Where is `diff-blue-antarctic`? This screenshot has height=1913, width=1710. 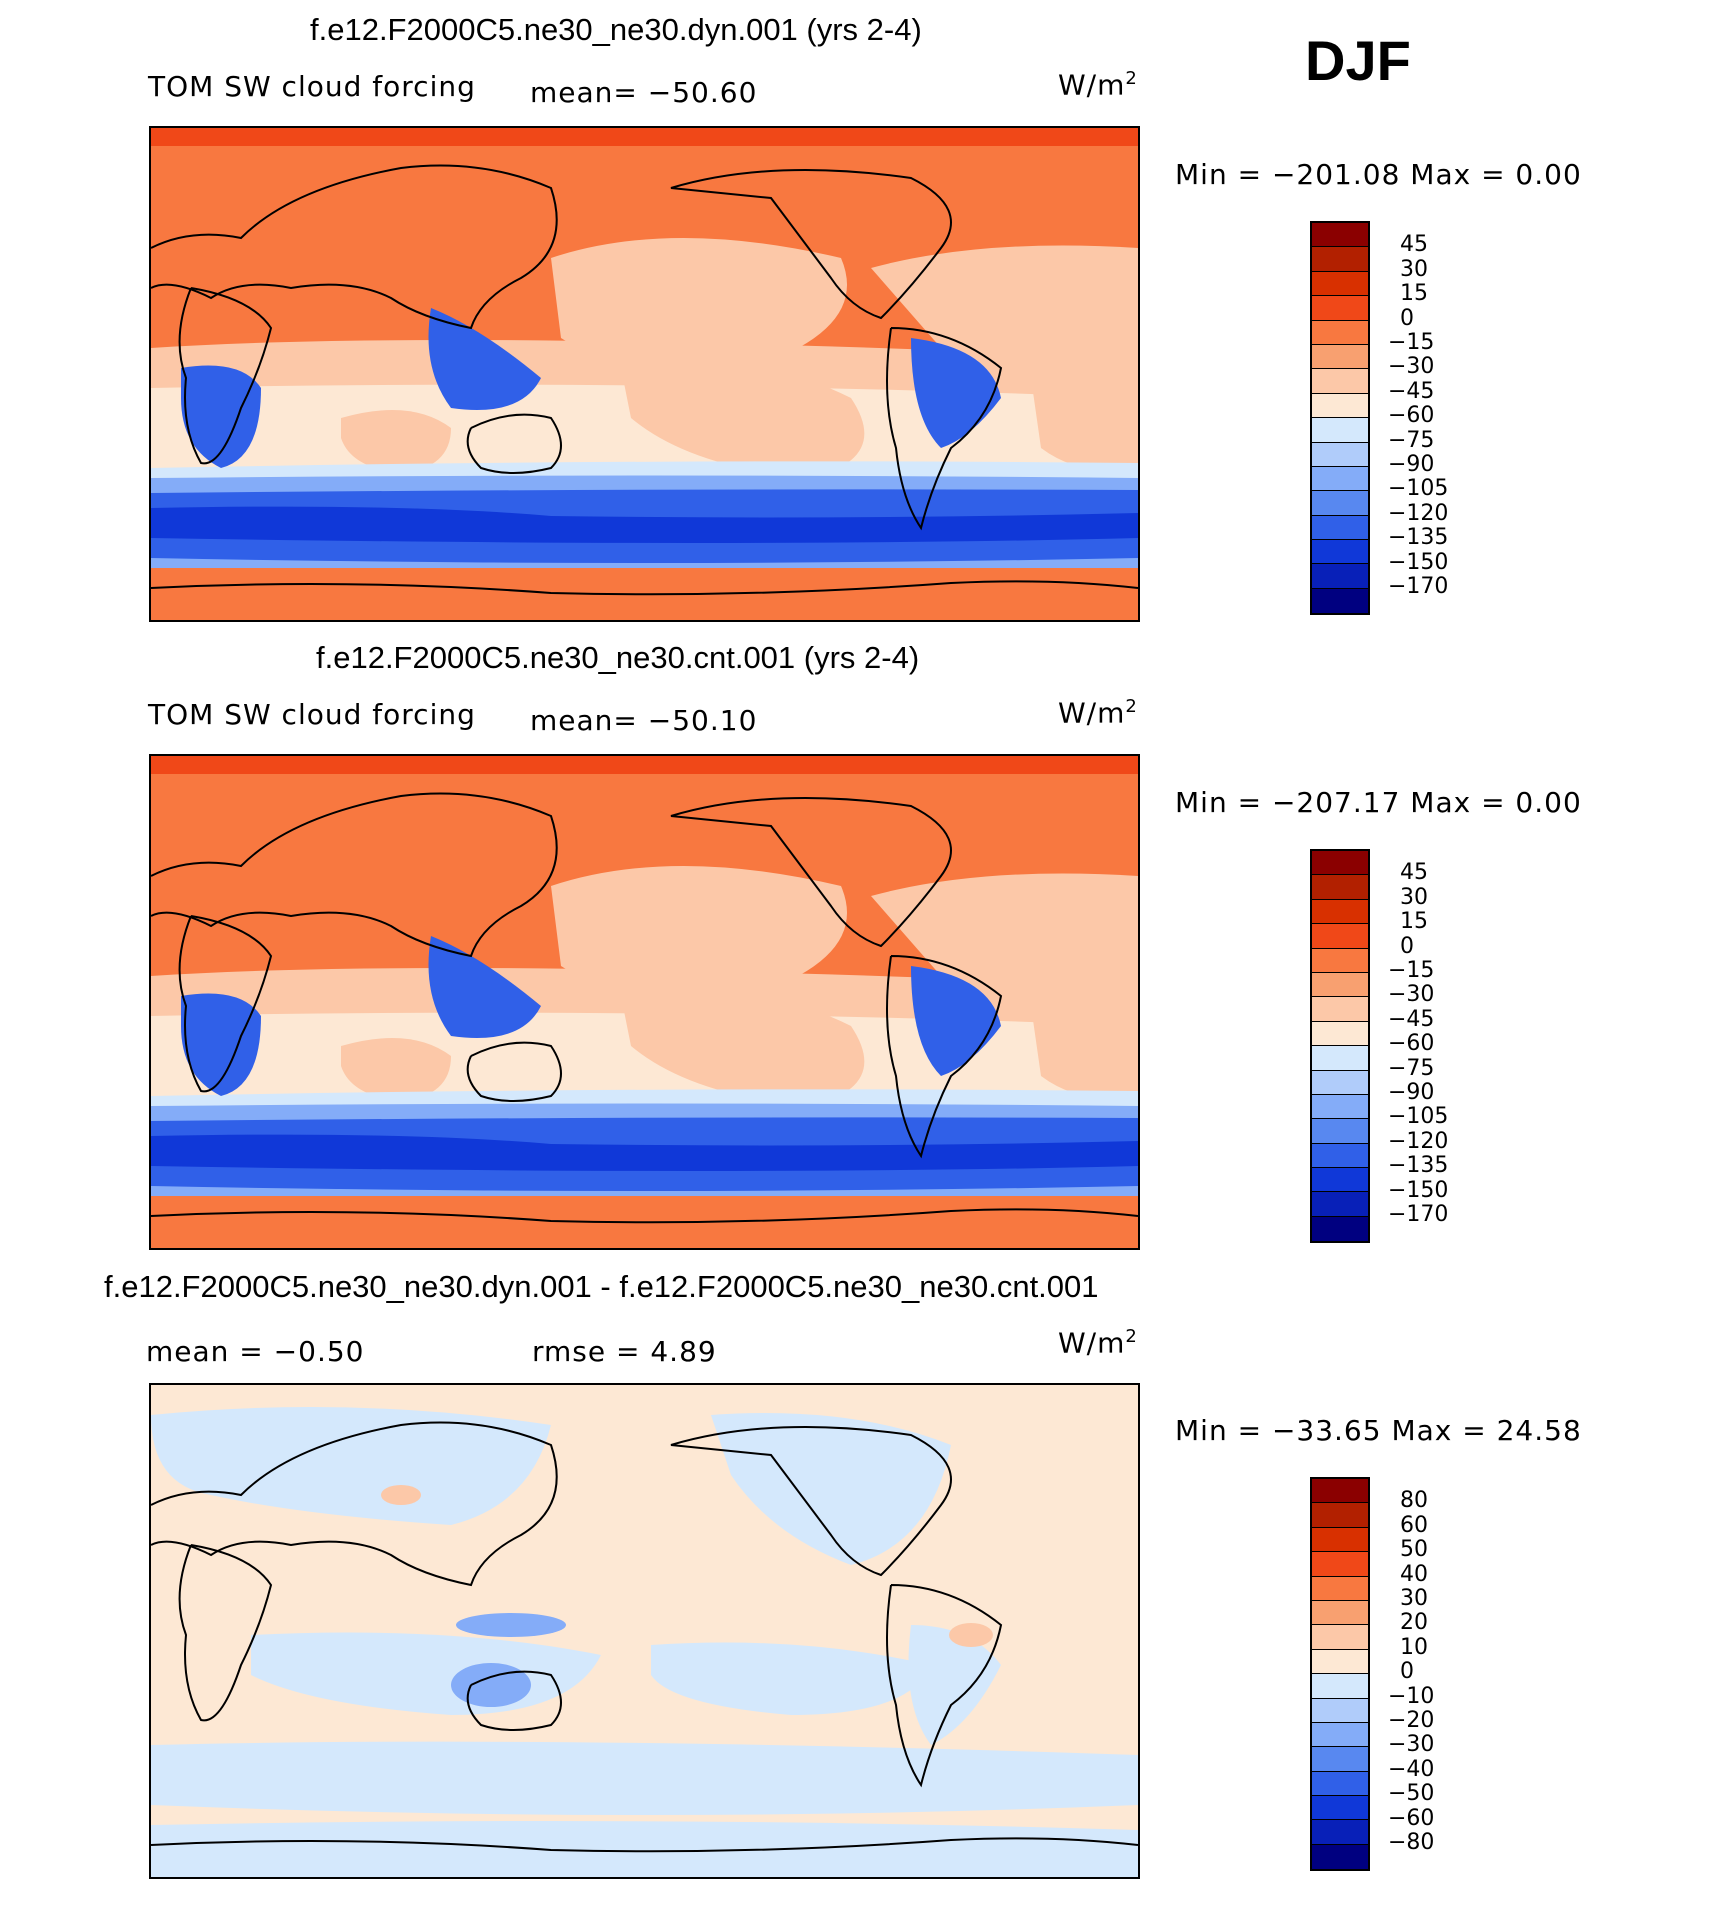 diff-blue-antarctic is located at coordinates (644, 1849).